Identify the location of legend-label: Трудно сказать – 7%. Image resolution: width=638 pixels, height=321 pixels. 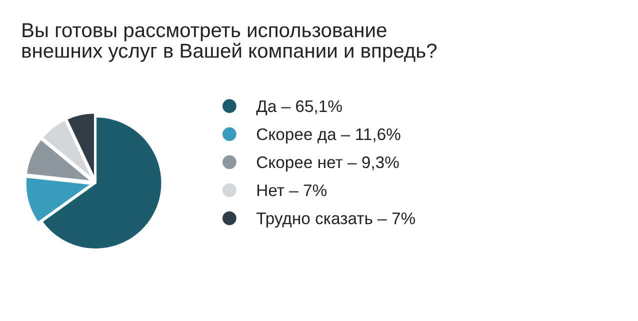
(335, 220).